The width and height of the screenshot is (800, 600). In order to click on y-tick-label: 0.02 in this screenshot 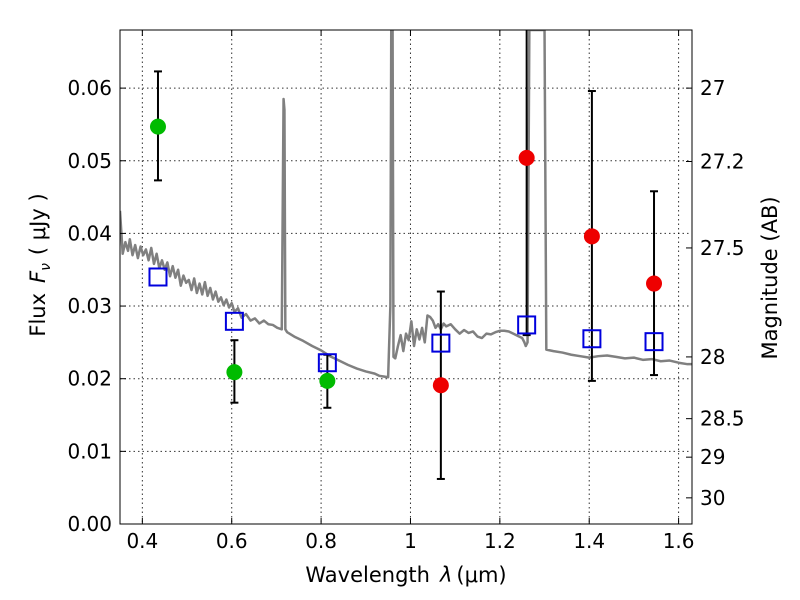, I will do `click(89, 379)`.